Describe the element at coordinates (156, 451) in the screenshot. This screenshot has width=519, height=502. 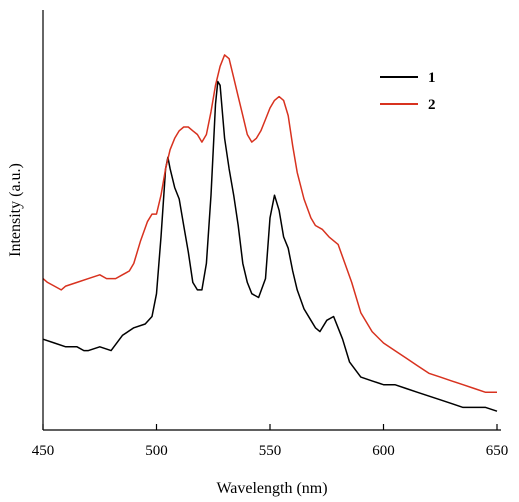
I see `x-tick-label: 500` at that location.